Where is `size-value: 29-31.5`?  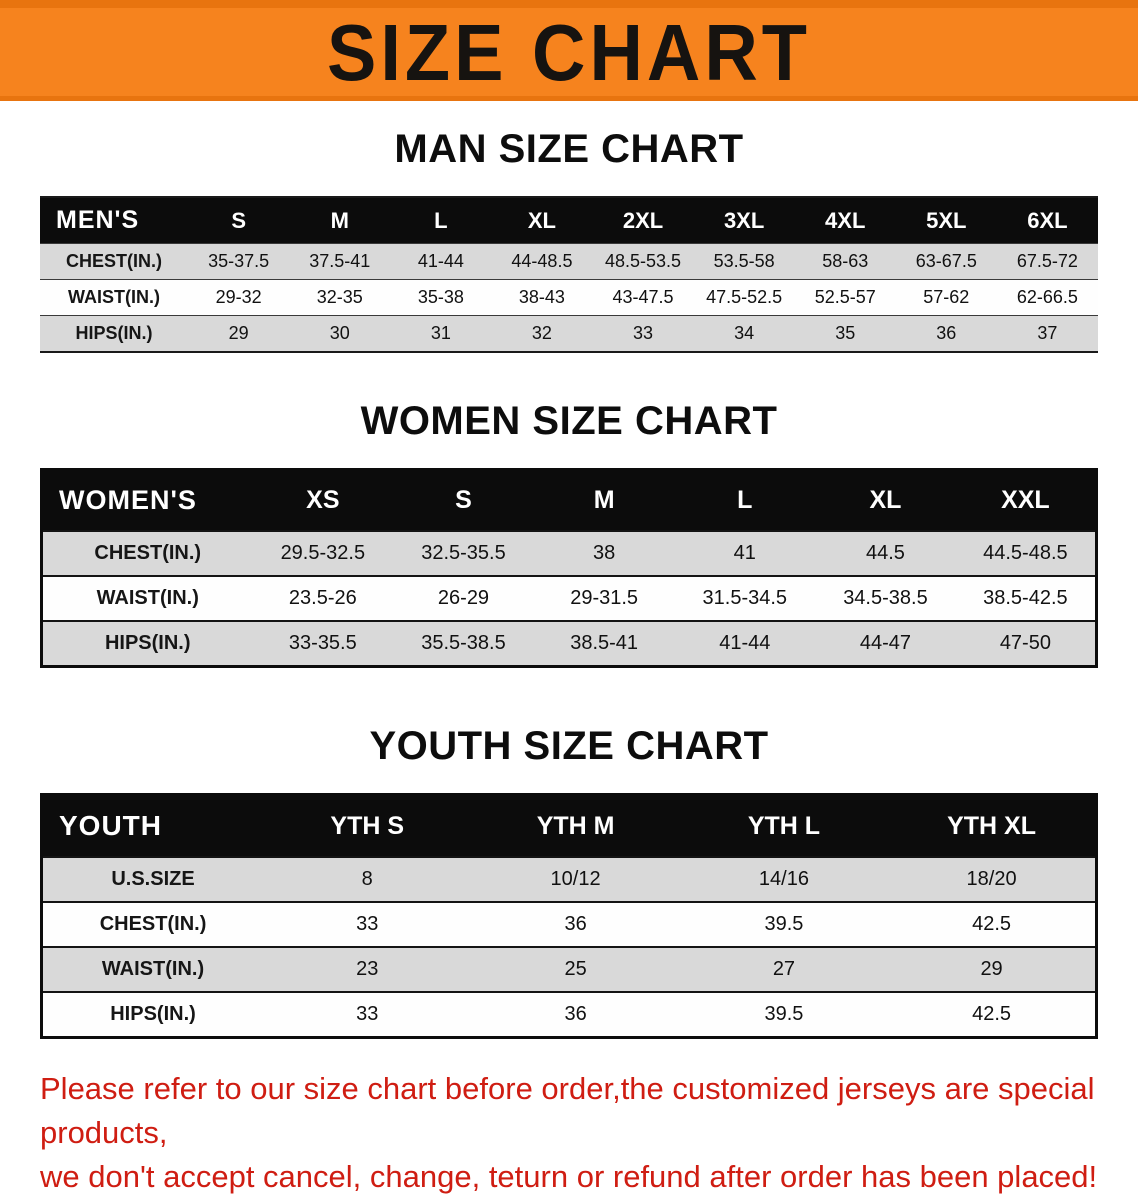 size-value: 29-31.5 is located at coordinates (604, 598).